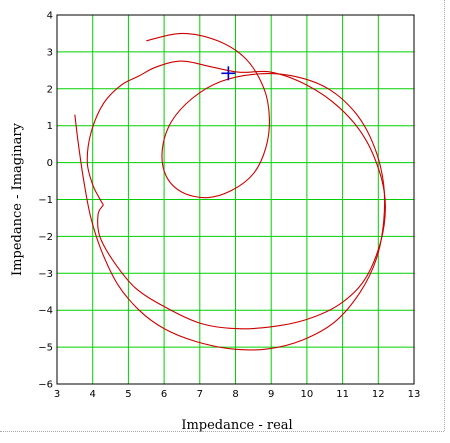  Describe the element at coordinates (45, 385) in the screenshot. I see `y-tick-label: −6` at that location.